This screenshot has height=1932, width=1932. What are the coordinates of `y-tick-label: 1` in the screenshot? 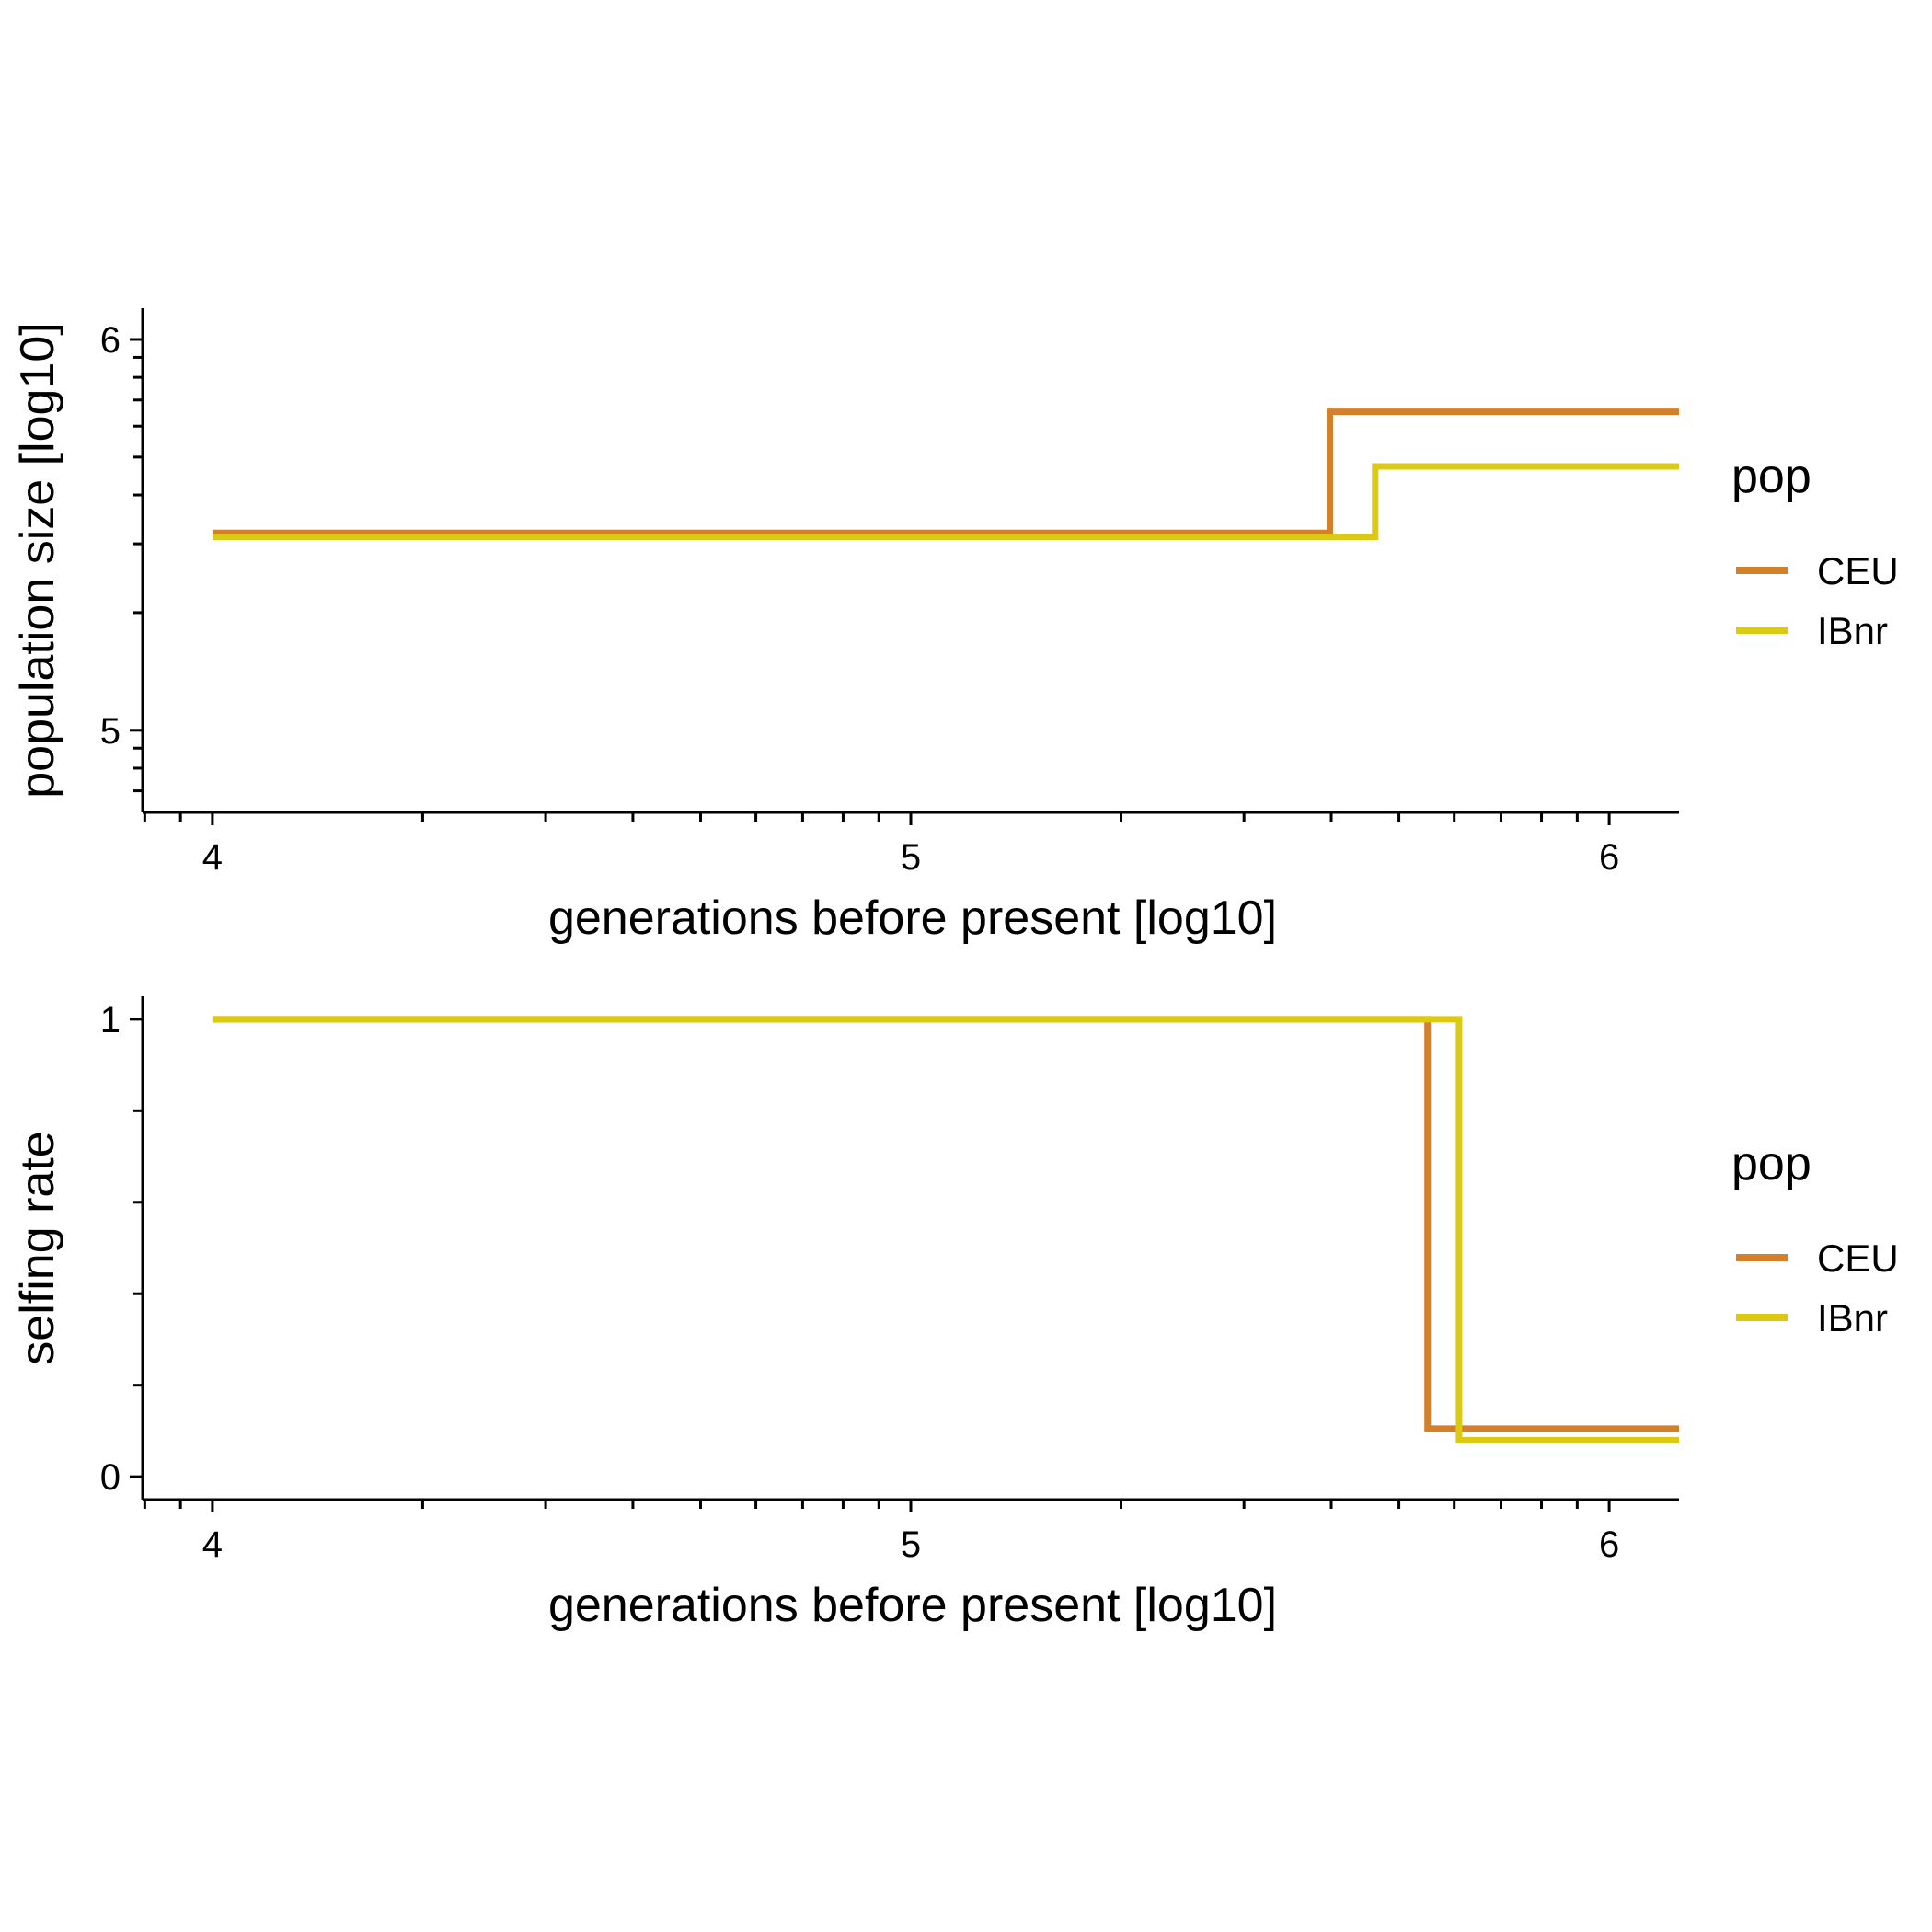 It's located at (110, 1020).